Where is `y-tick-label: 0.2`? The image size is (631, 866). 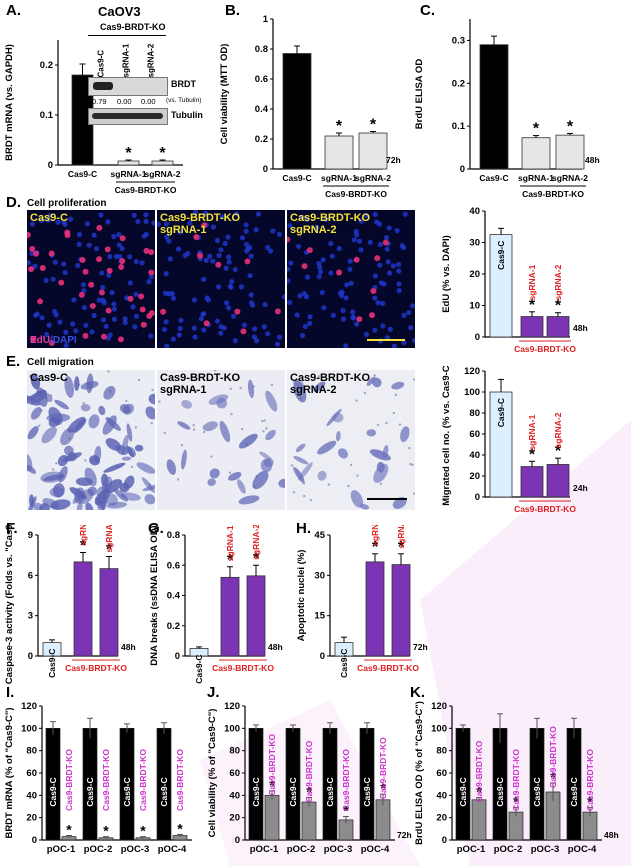 y-tick-label: 0.2 is located at coordinates (261, 139).